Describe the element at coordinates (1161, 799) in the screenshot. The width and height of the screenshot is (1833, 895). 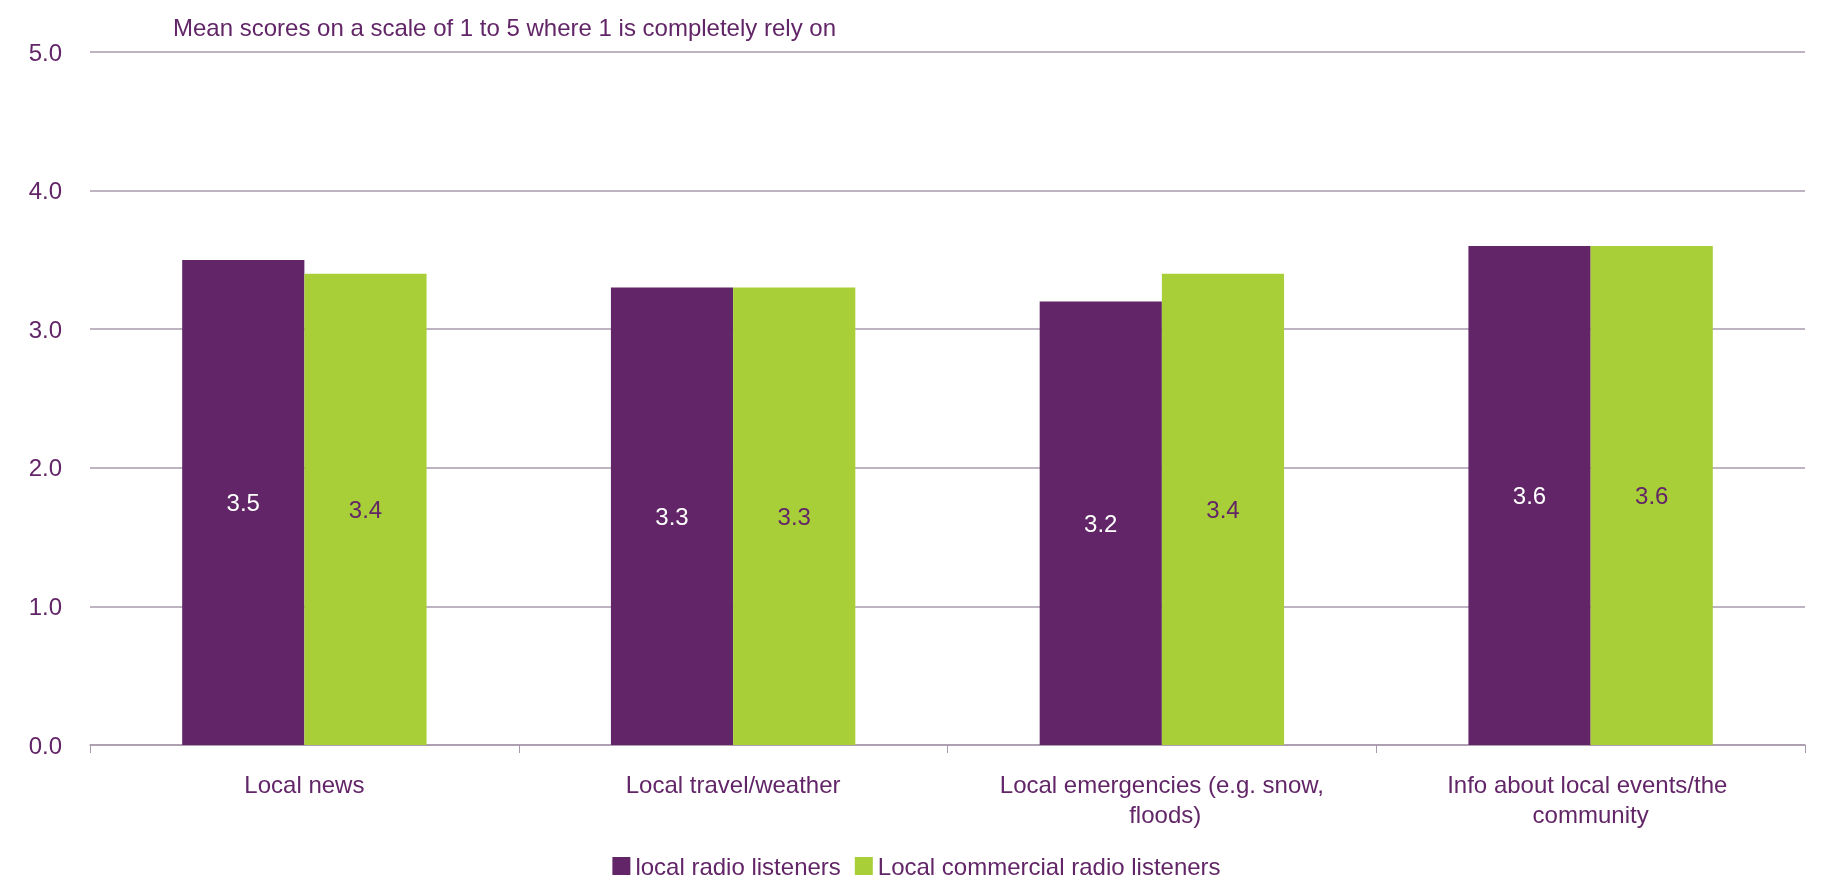
I see `x-tick-label: Local emergencies (e.g. snow, floods)` at that location.